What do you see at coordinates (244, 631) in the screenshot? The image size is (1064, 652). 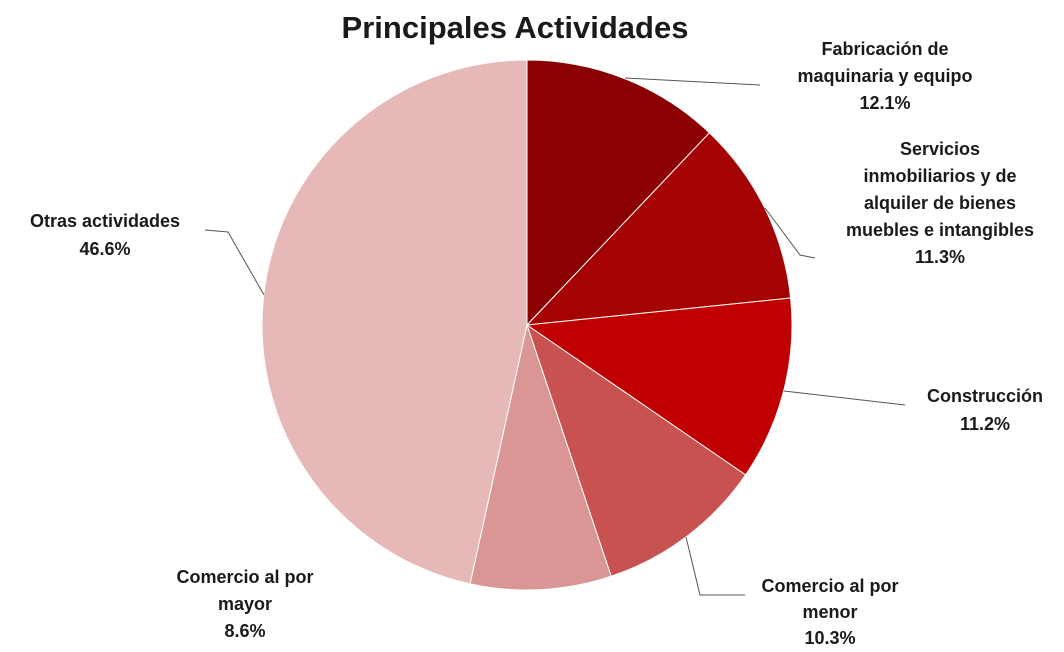 I see `slice-value-label: 8.6%` at bounding box center [244, 631].